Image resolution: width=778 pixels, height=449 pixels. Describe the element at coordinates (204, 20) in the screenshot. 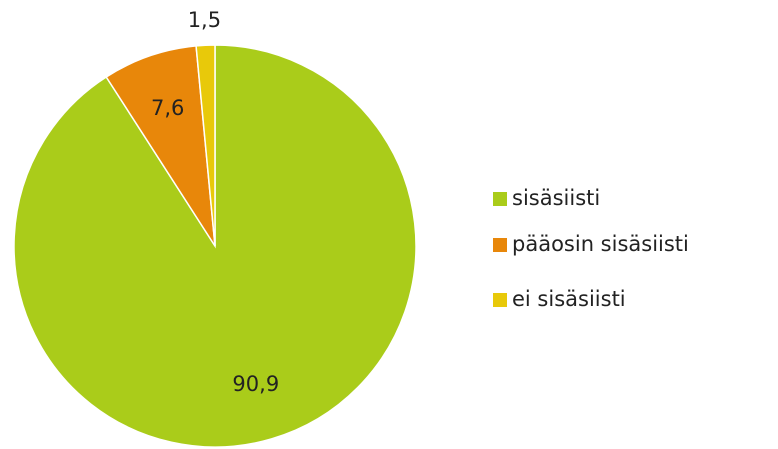

I see `data-label: 1,5` at that location.